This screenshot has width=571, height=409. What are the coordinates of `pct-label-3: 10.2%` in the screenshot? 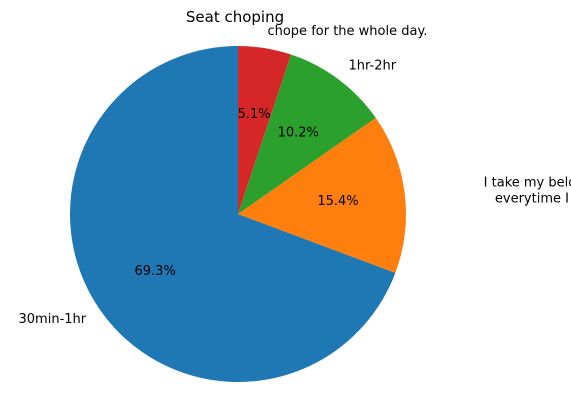 It's located at (298, 133).